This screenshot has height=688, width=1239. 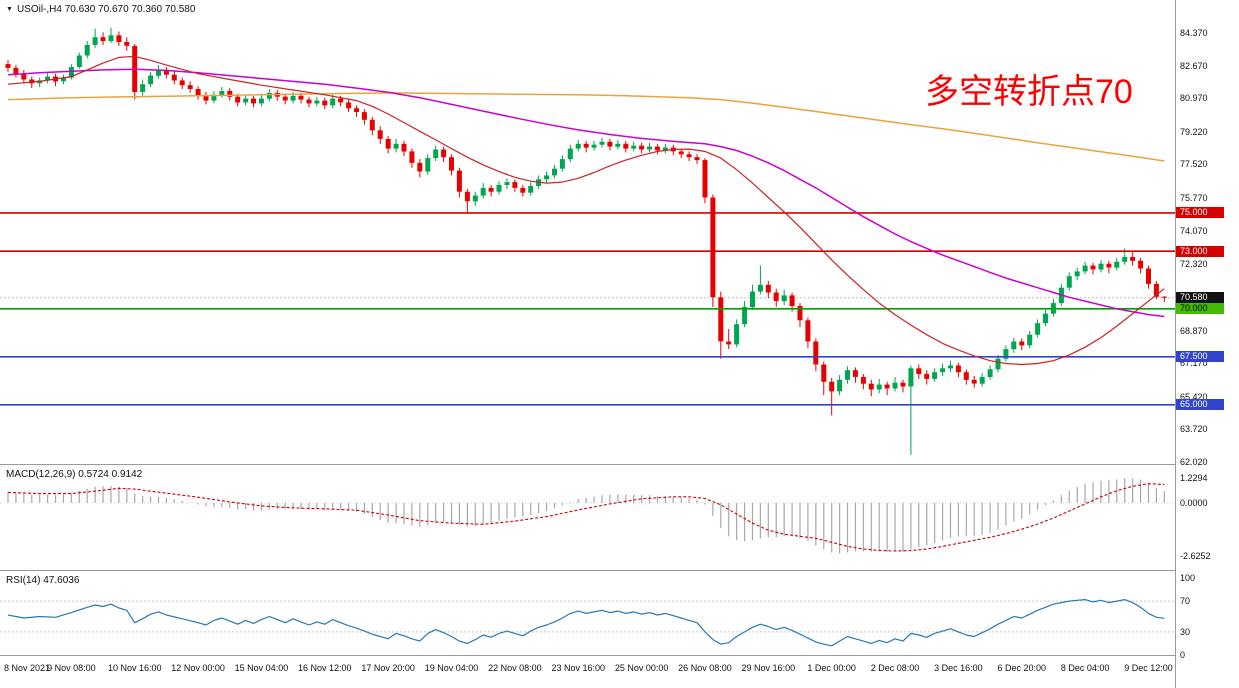 What do you see at coordinates (1194, 429) in the screenshot?
I see `axis-tick-label: 63.720` at bounding box center [1194, 429].